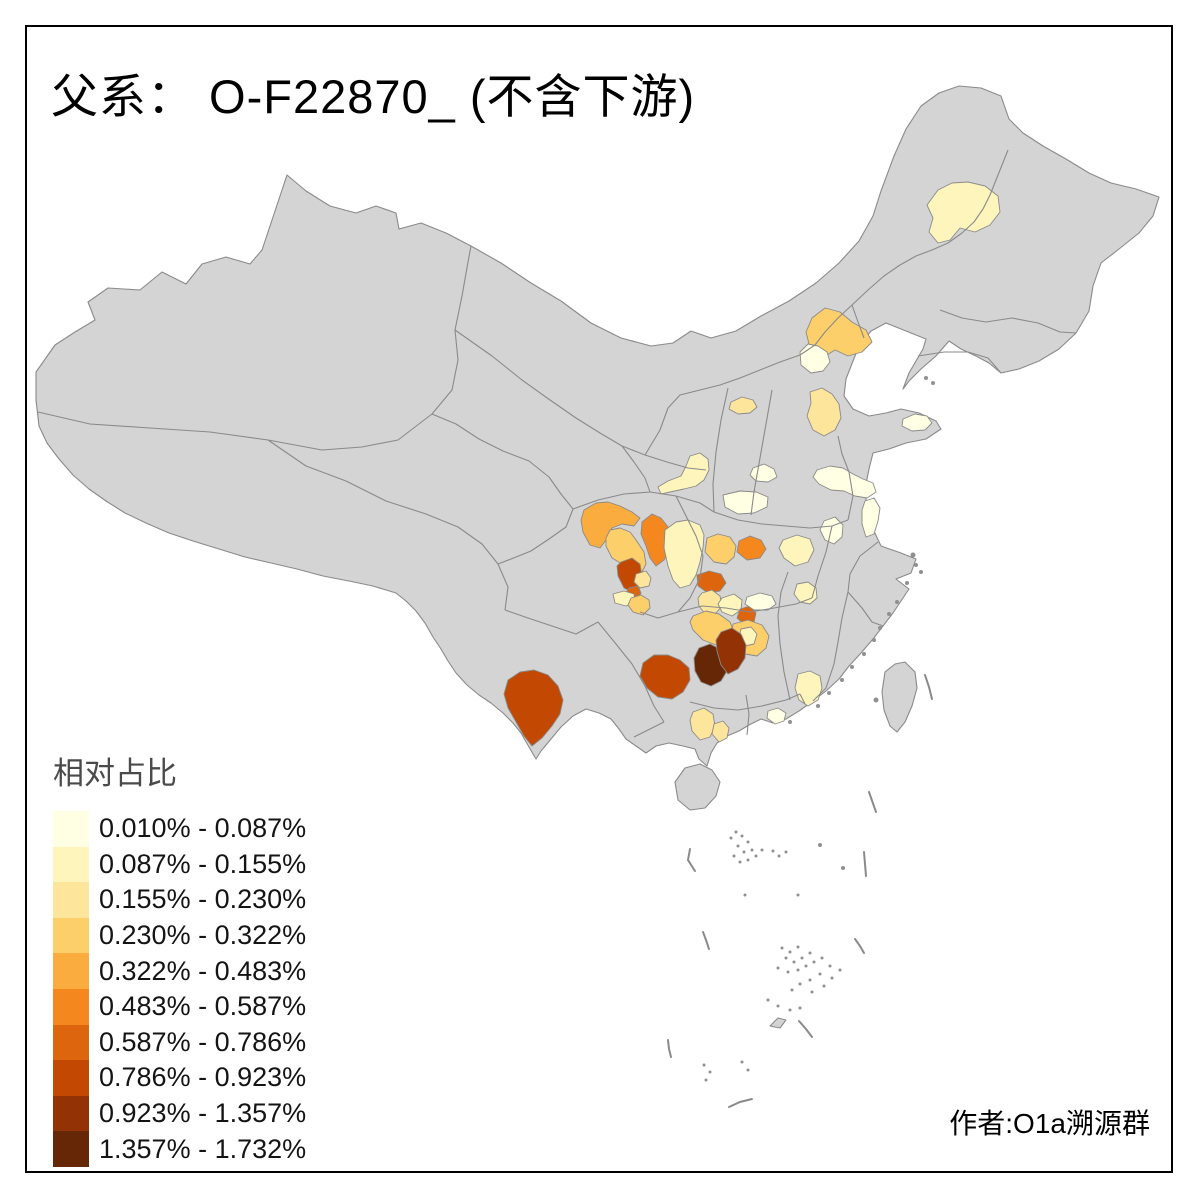  I want to click on map-region-chengdu-plain, so click(610, 525).